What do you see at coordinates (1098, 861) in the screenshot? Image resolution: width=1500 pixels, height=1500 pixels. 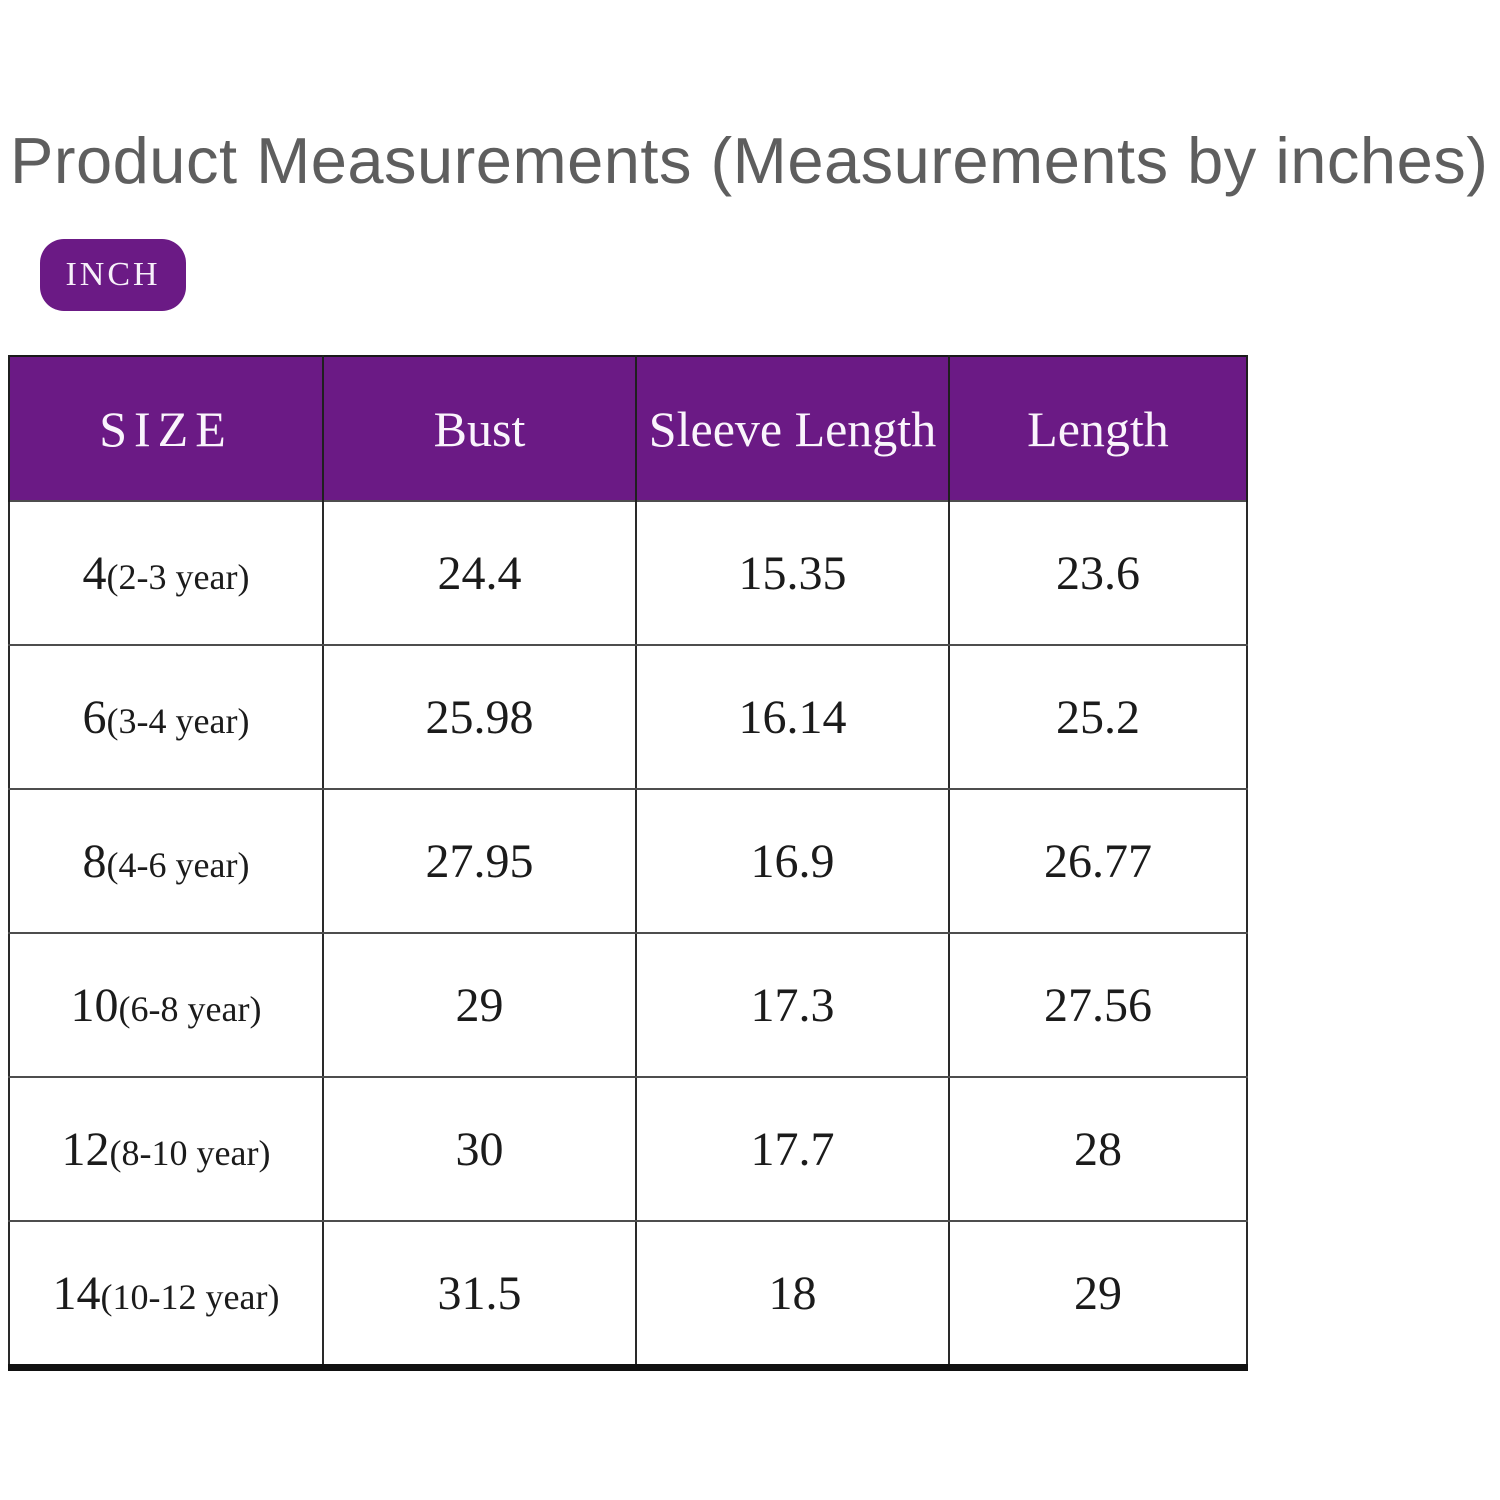 I see `length-cell: 26.77` at bounding box center [1098, 861].